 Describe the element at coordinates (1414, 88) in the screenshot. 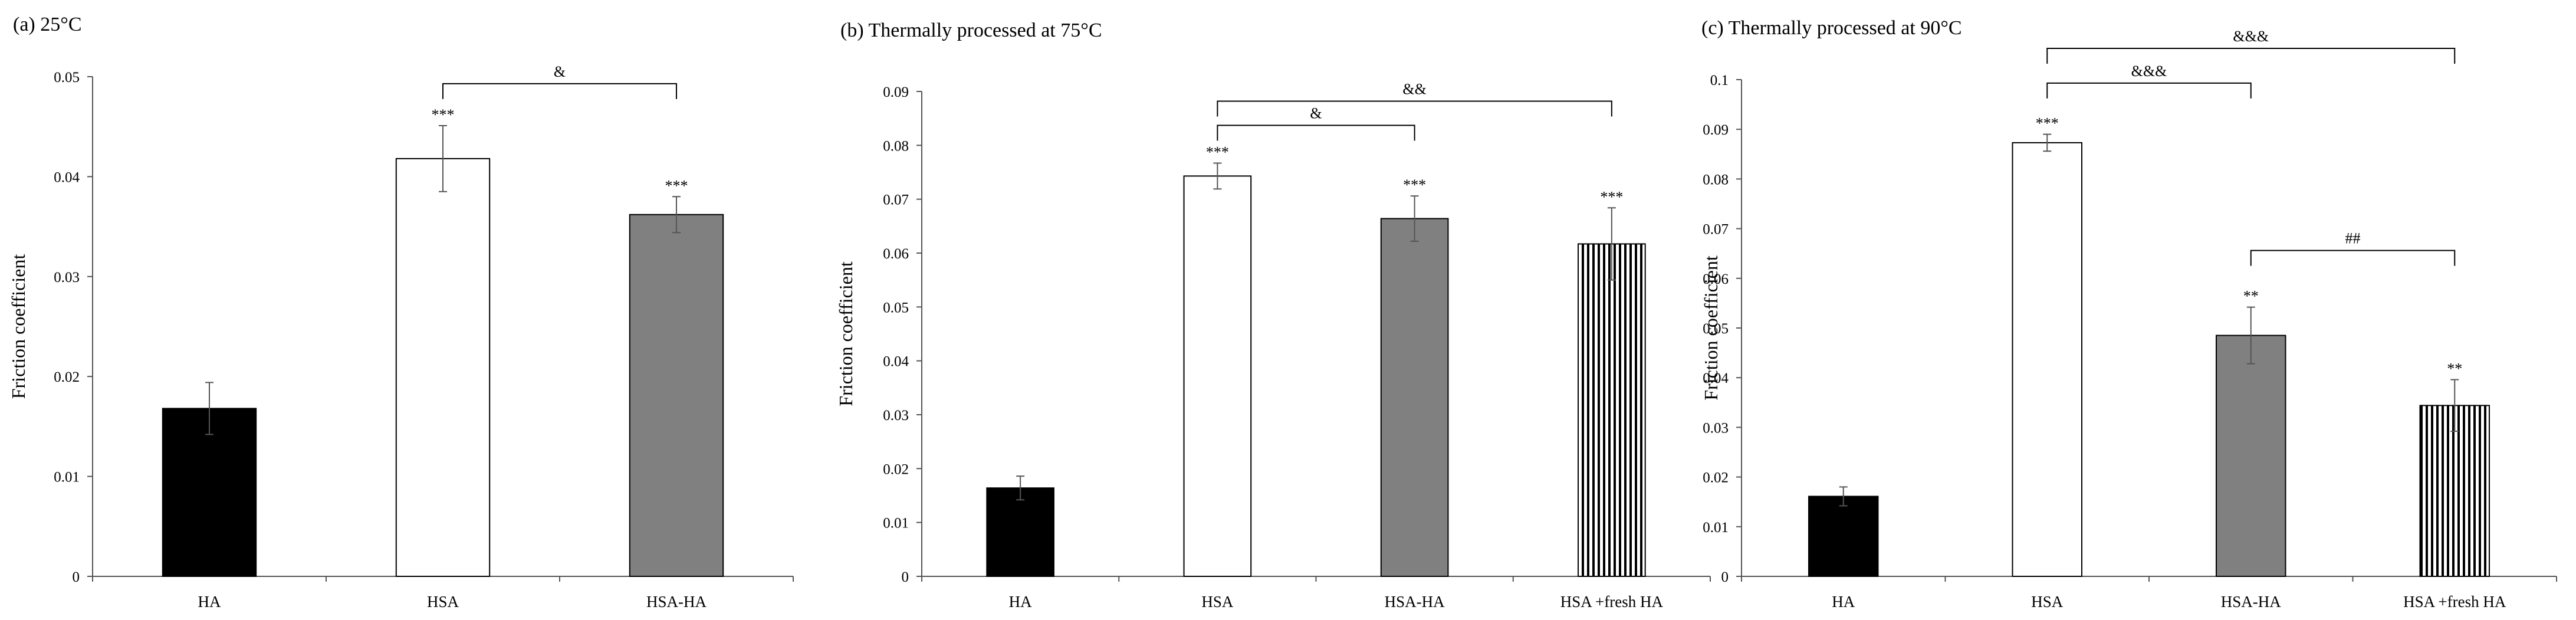

I see `comparison-label: &&` at that location.